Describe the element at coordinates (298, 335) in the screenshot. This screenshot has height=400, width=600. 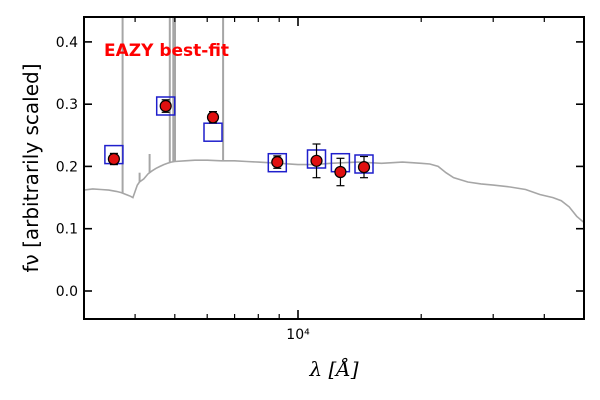
I see `x-tick-label: 10⁴` at that location.